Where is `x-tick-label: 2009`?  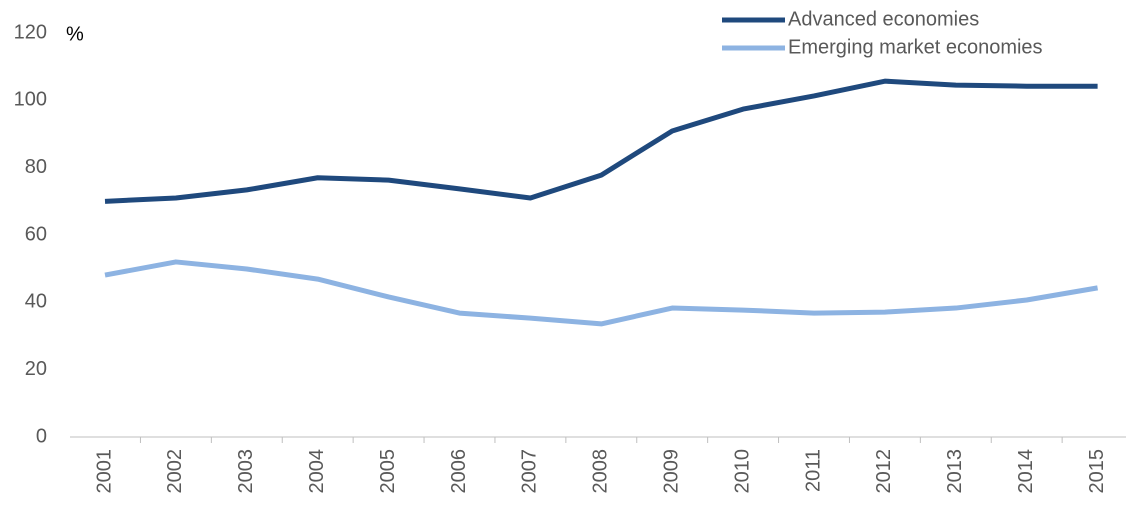 x-tick-label: 2009 is located at coordinates (671, 471).